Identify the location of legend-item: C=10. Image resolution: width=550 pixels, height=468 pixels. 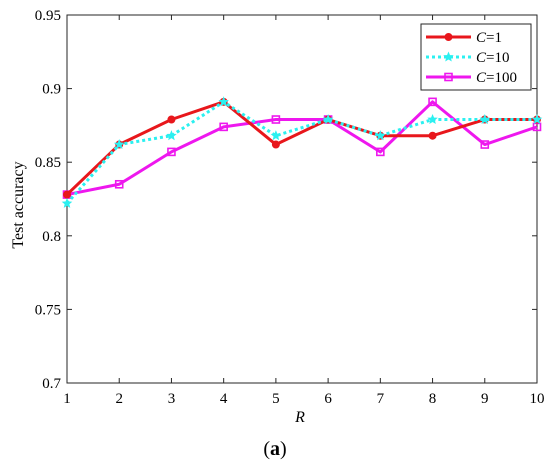
(467, 58).